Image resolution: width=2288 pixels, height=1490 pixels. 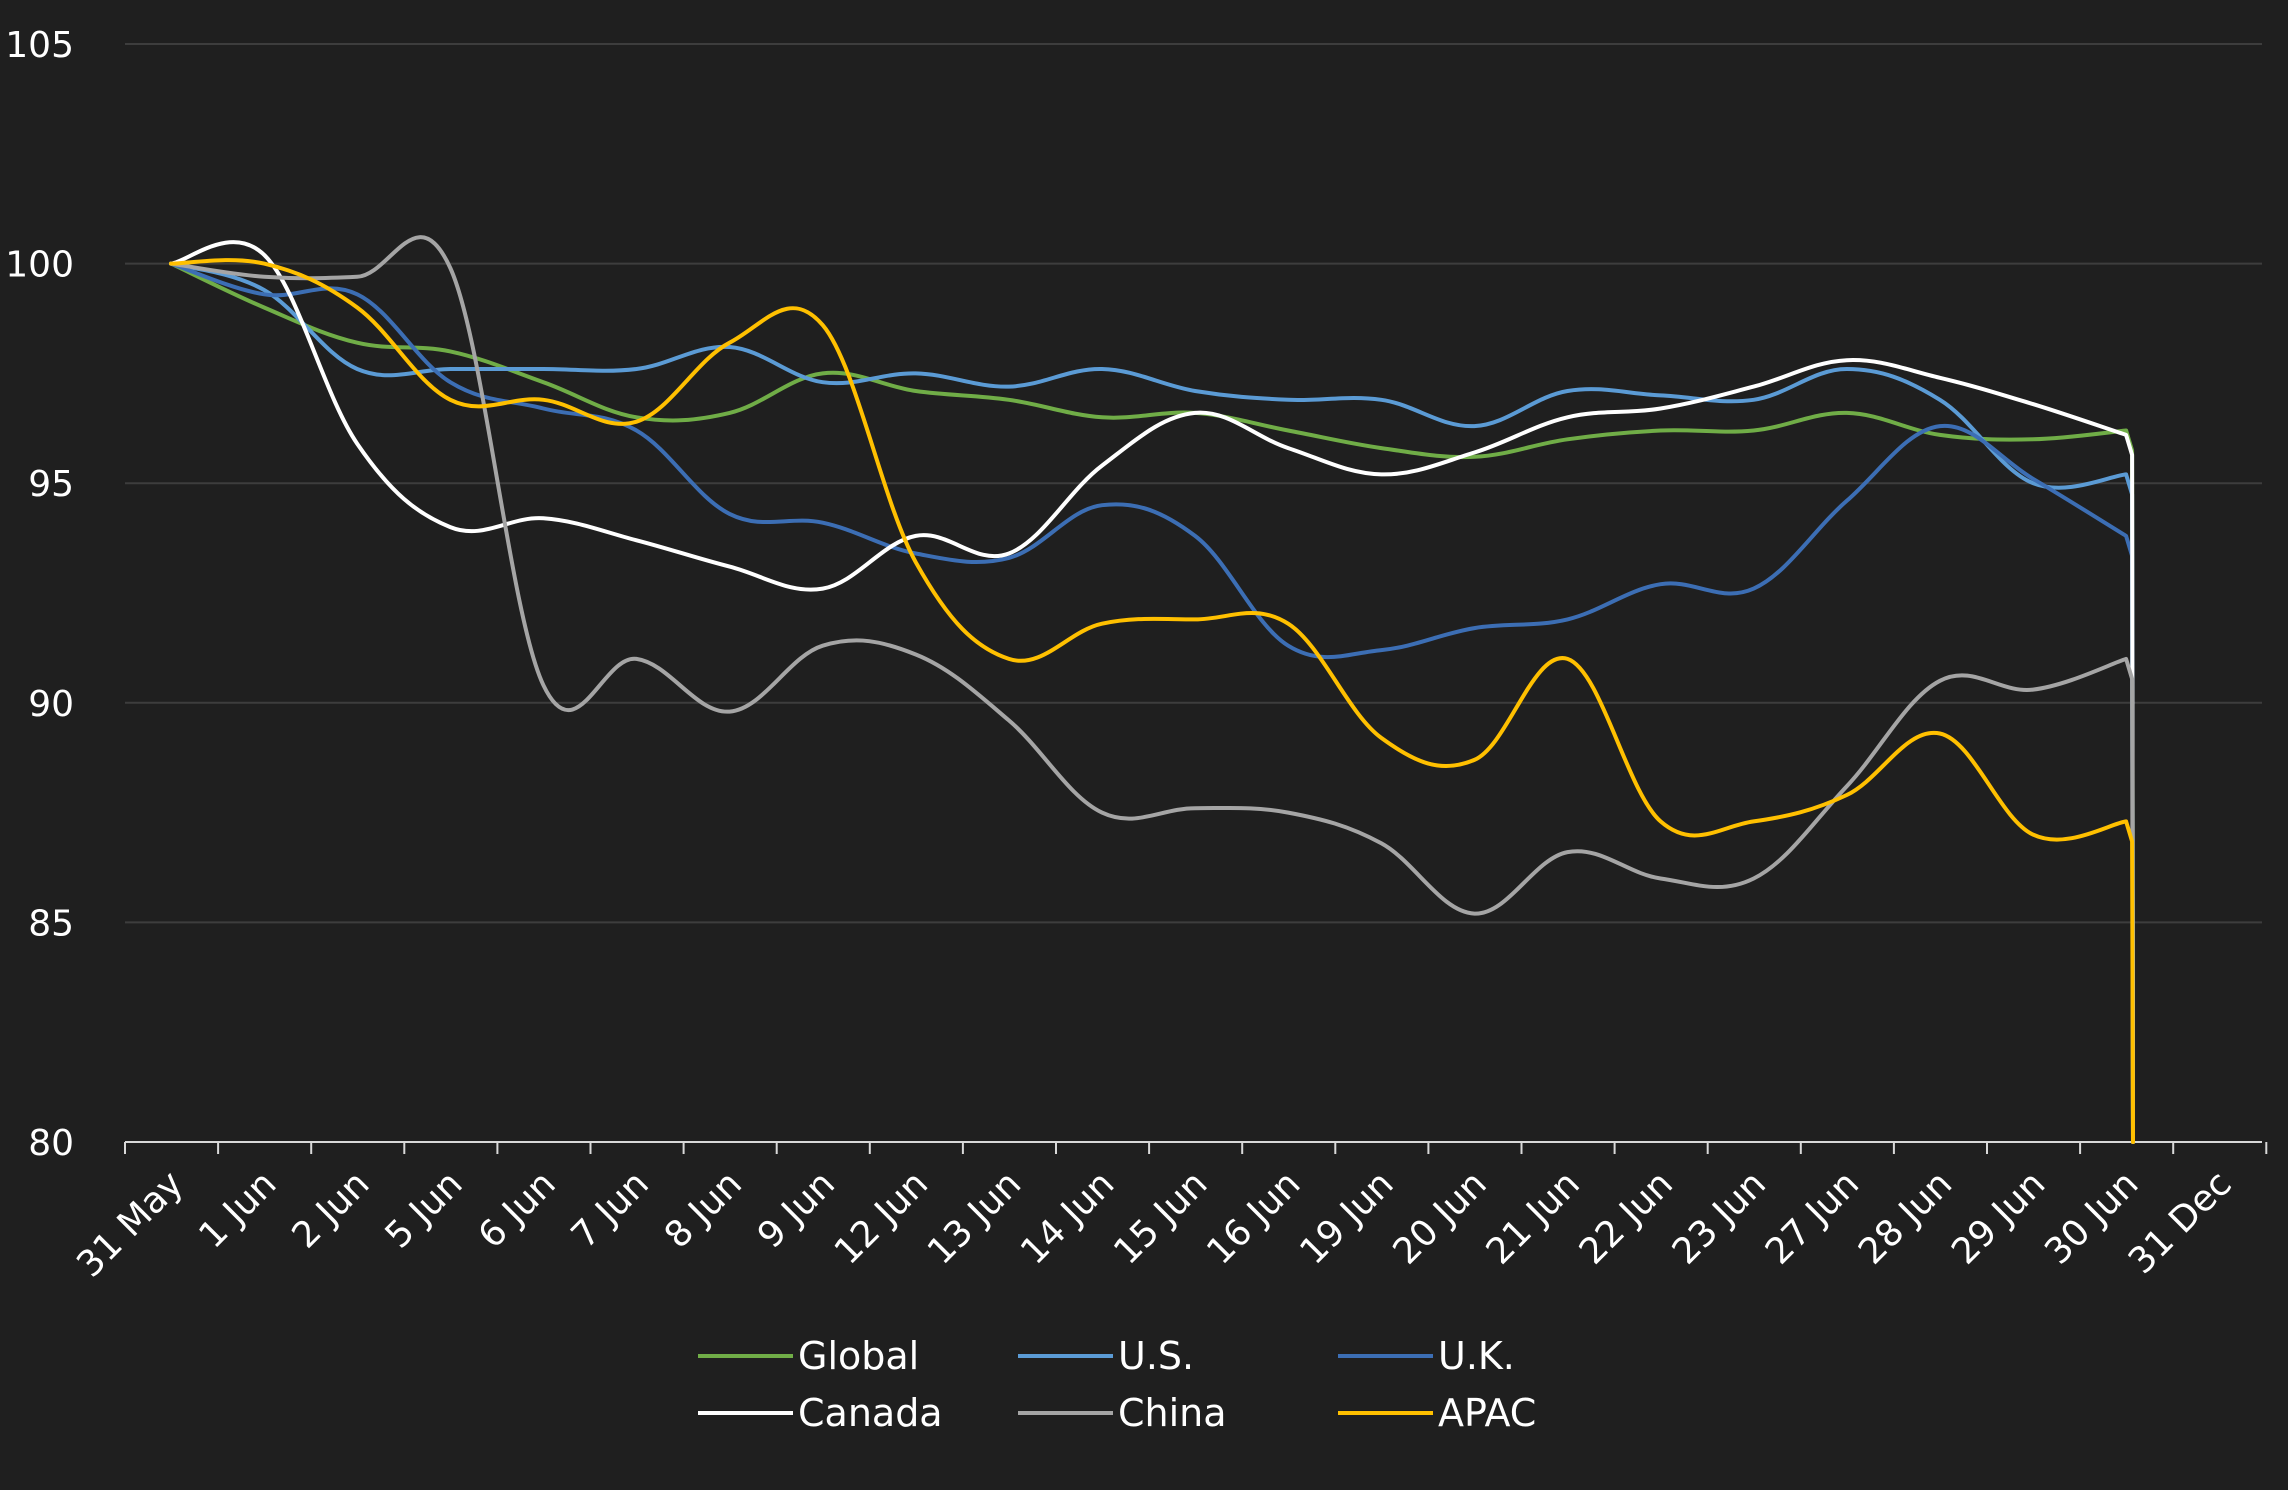 I want to click on y-tick-label: 85, so click(x=51, y=923).